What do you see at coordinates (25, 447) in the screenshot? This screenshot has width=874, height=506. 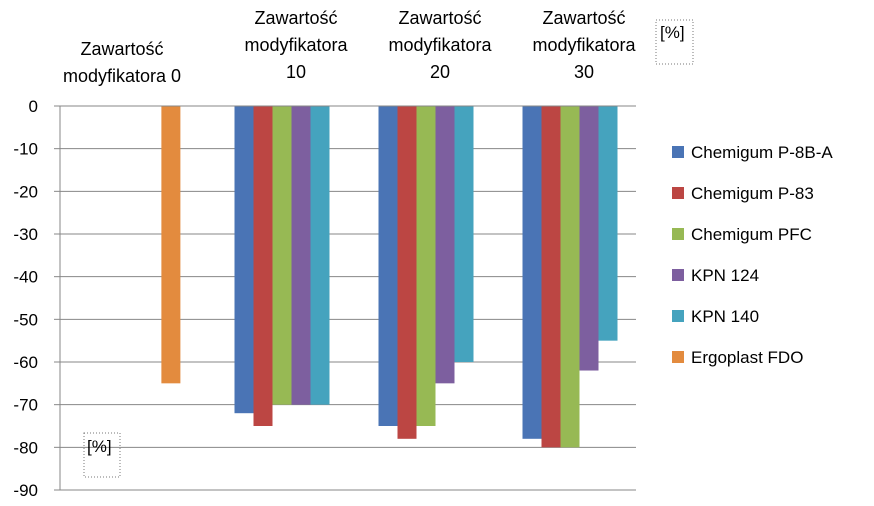 I see `y-tick-label: -80` at bounding box center [25, 447].